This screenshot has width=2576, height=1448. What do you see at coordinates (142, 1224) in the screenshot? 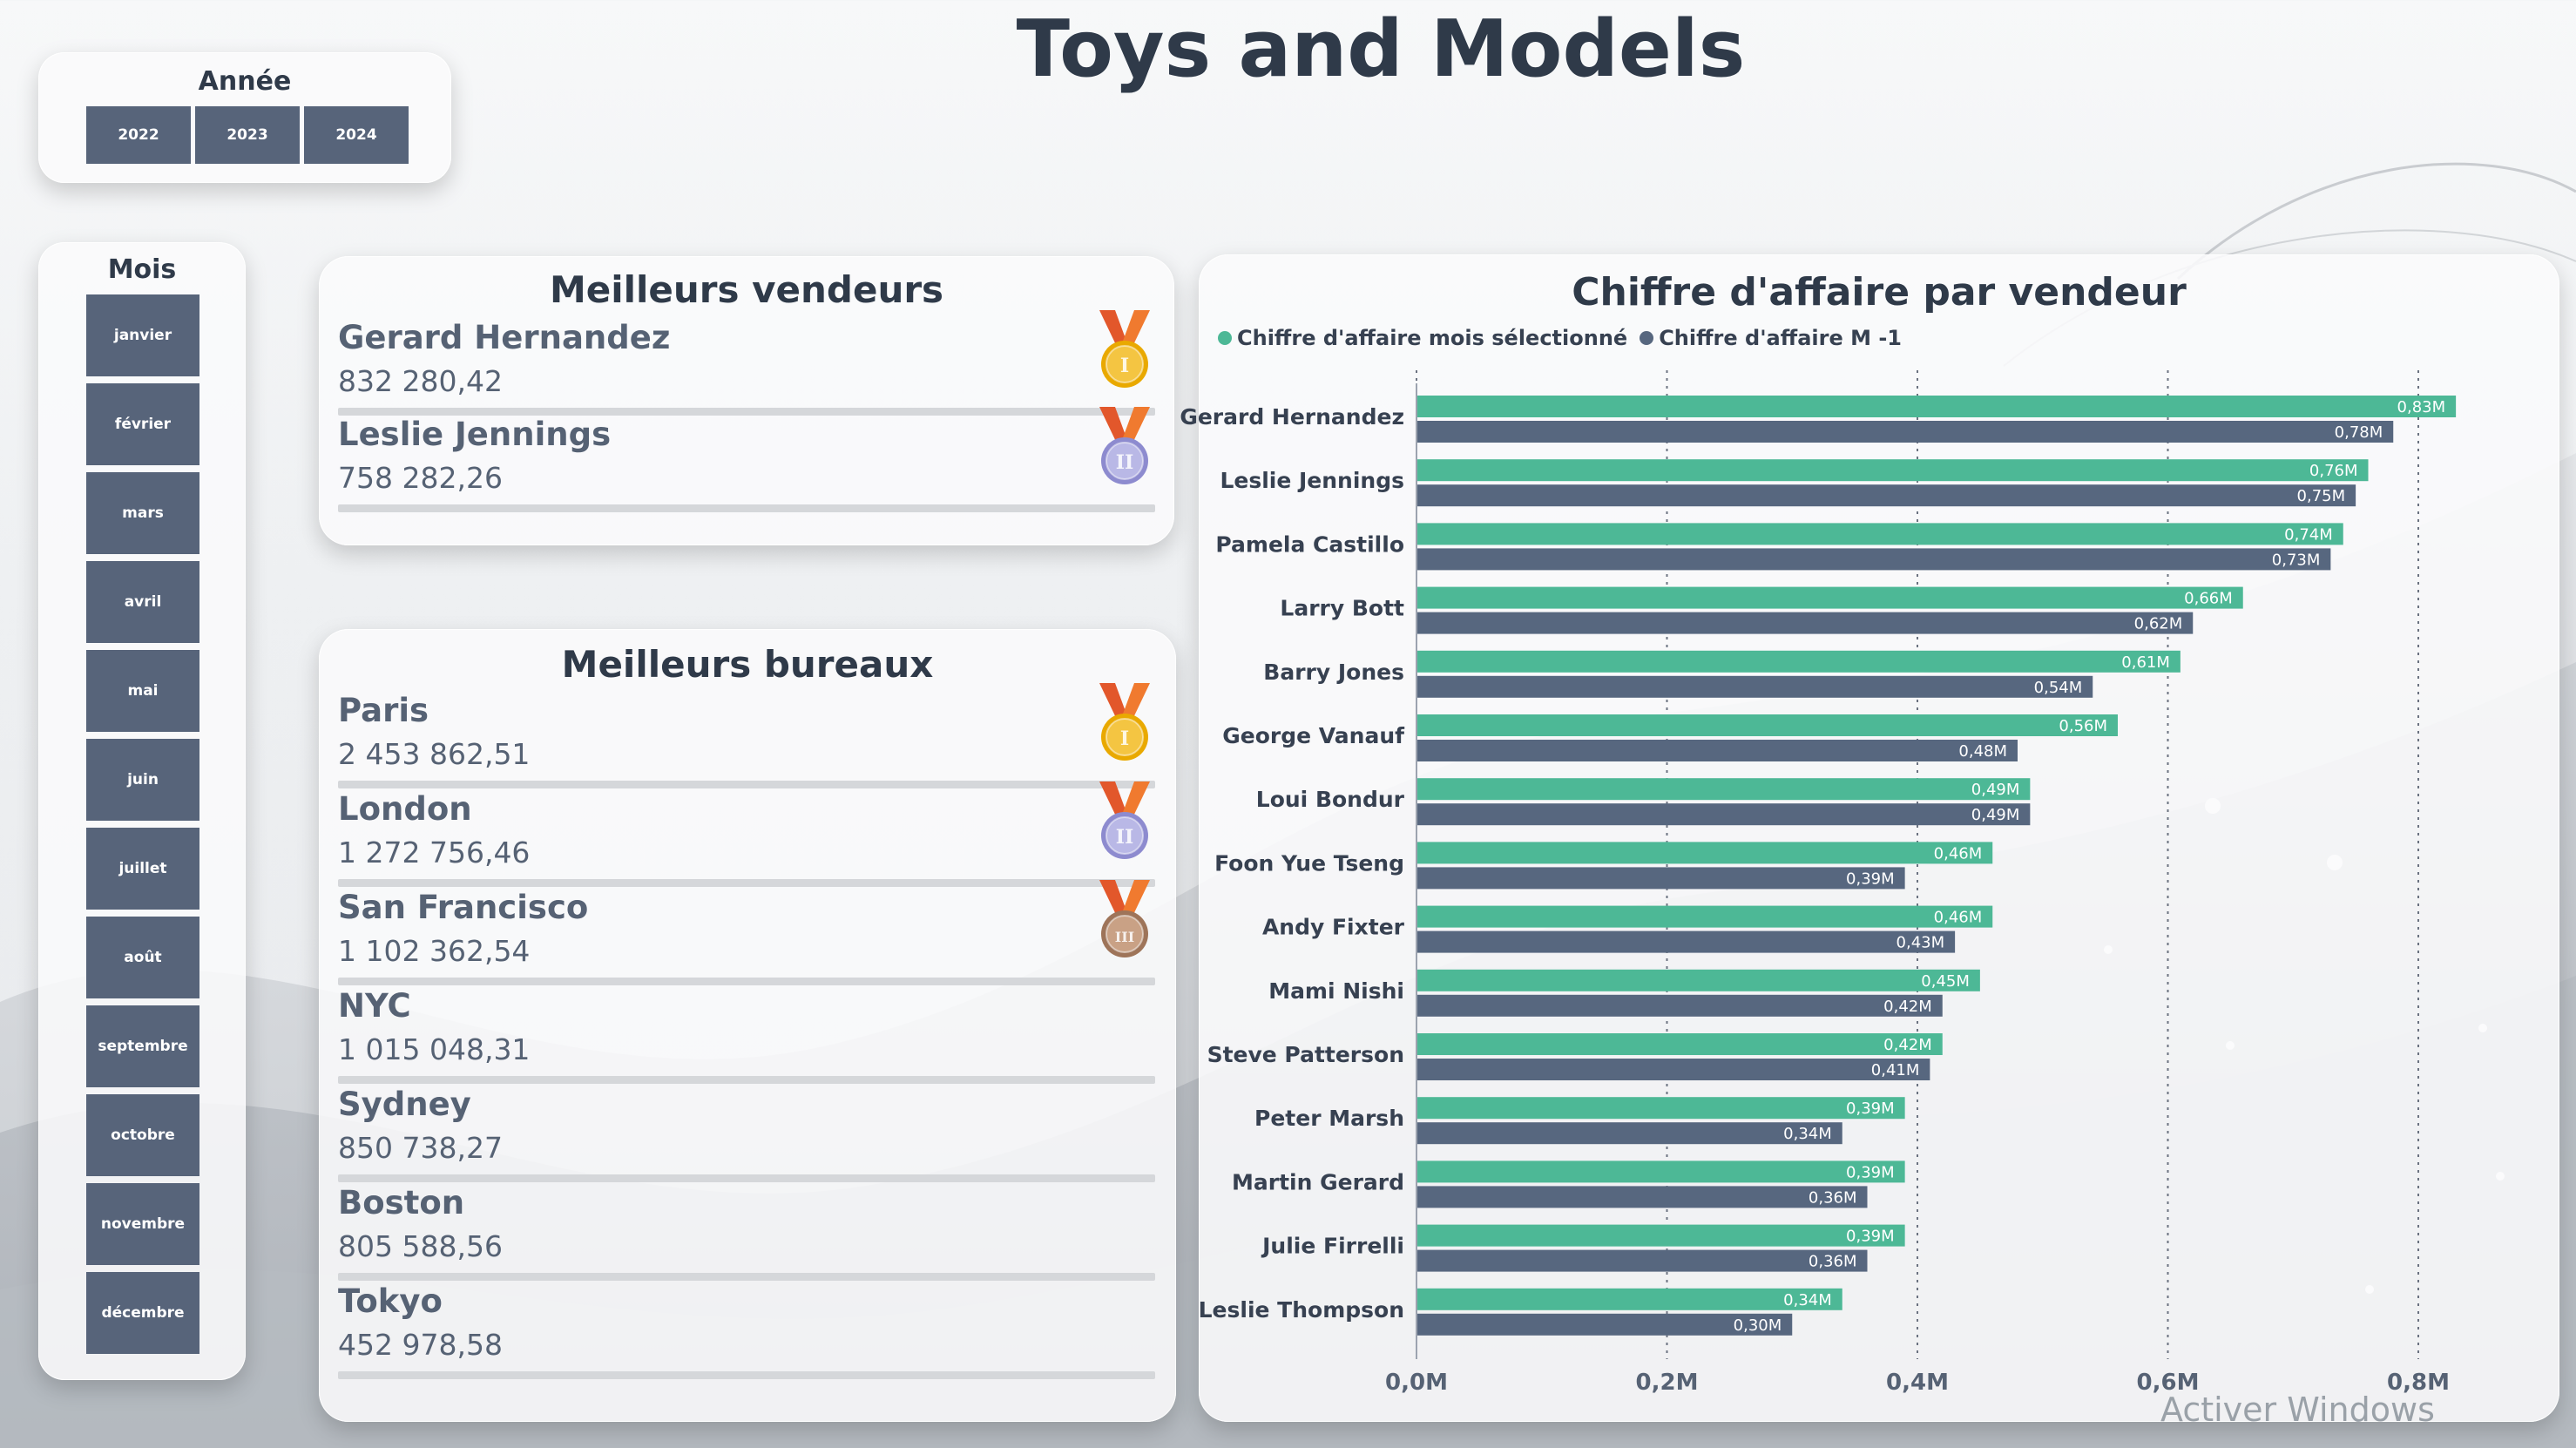
I see `month-option-10: novembre` at bounding box center [142, 1224].